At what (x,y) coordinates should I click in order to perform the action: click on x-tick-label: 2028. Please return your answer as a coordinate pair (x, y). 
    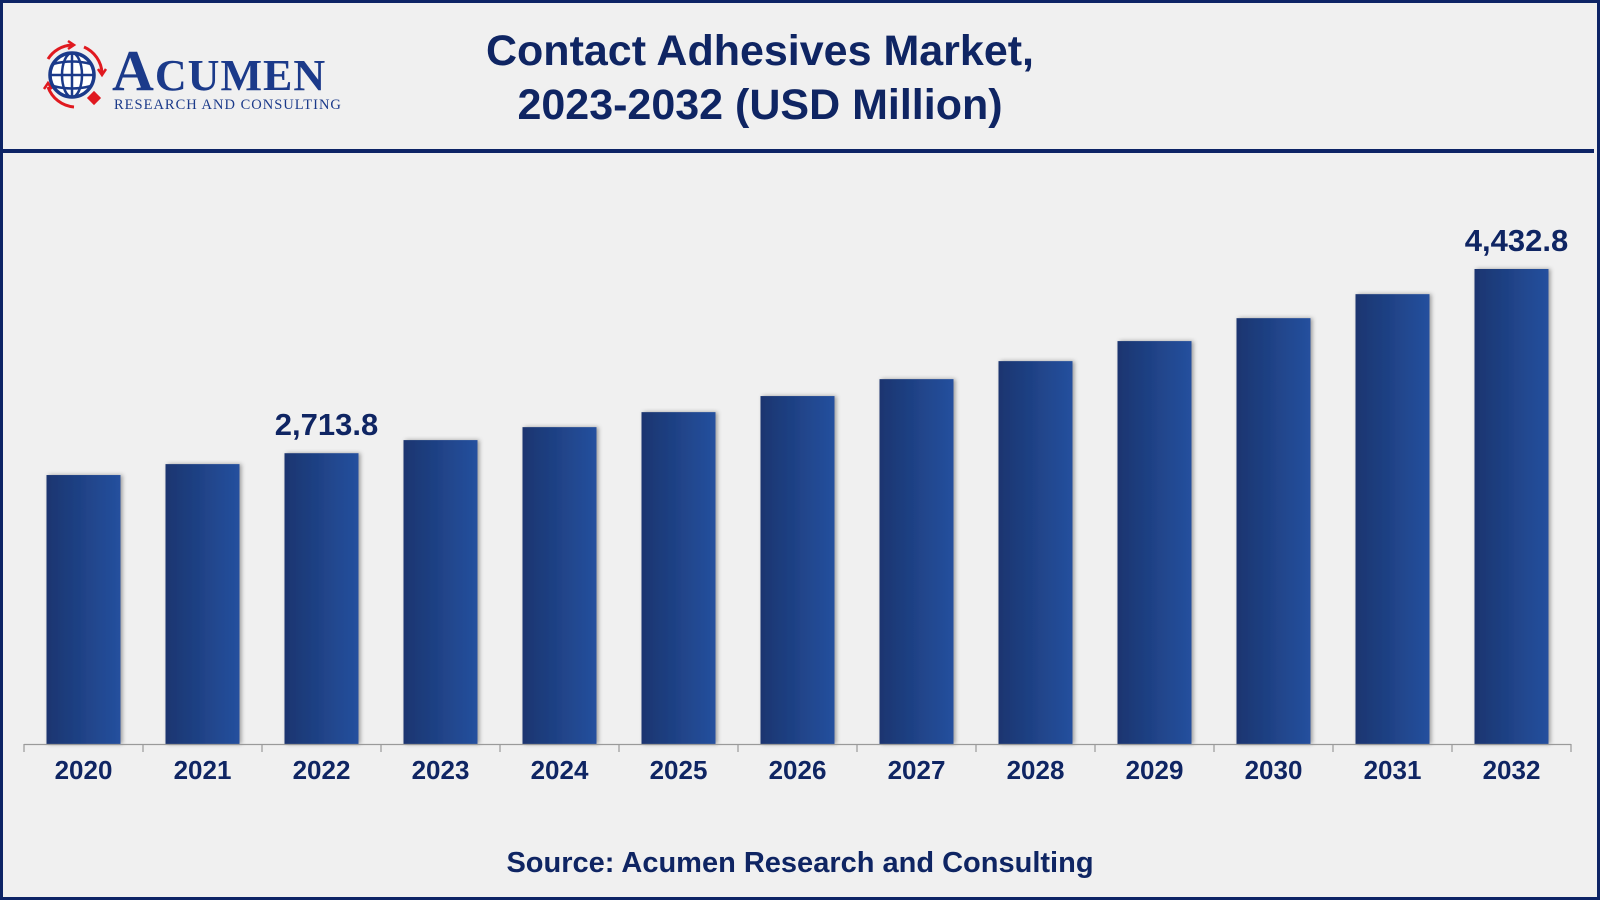
    Looking at the image, I should click on (1036, 770).